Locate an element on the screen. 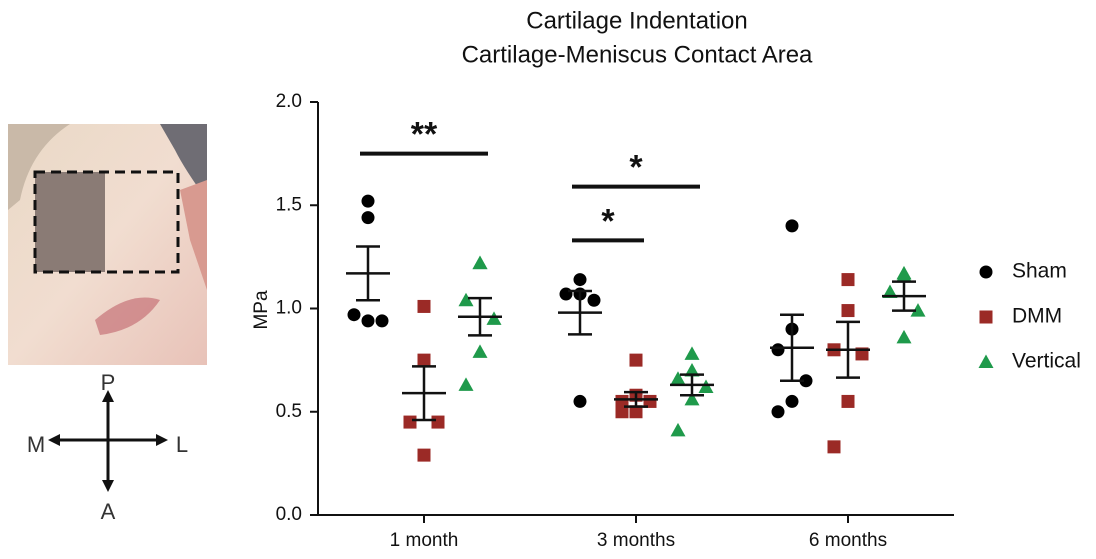 The image size is (1096, 559). y-tick-label: 0.5 is located at coordinates (289, 411).